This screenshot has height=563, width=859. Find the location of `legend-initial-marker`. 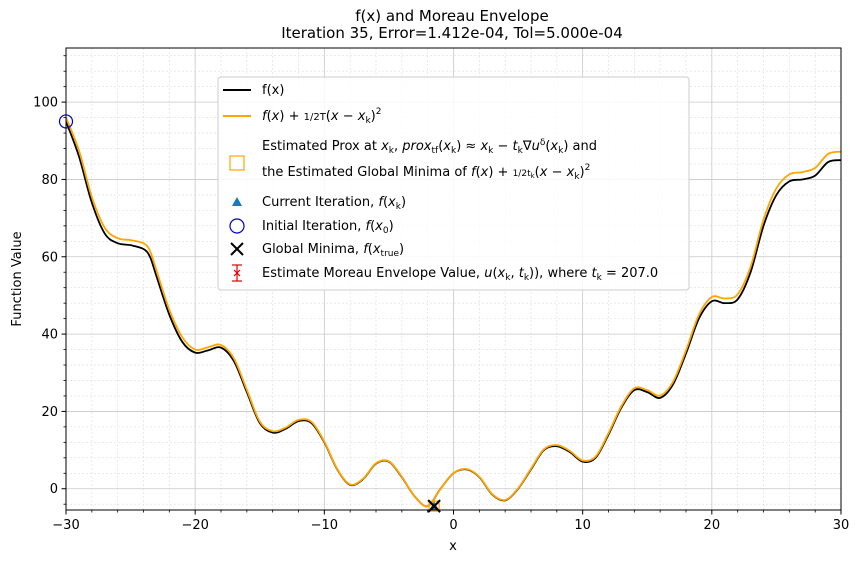

legend-initial-marker is located at coordinates (237, 226).